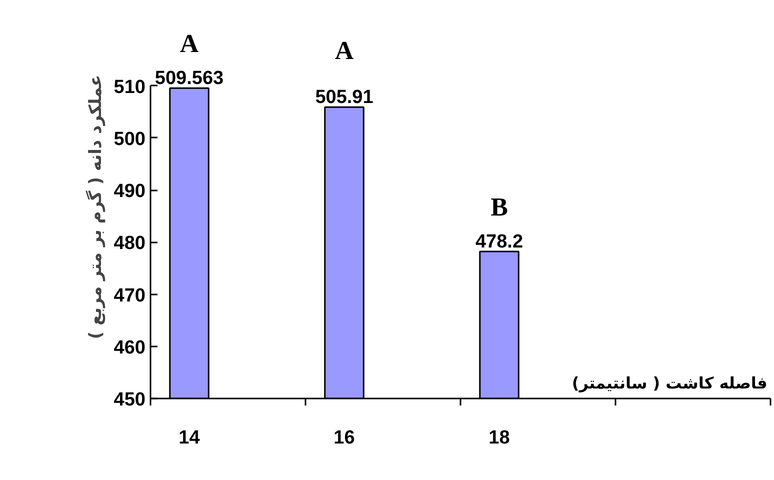 This screenshot has width=774, height=480. Describe the element at coordinates (499, 438) in the screenshot. I see `x-tick-label: 18` at that location.